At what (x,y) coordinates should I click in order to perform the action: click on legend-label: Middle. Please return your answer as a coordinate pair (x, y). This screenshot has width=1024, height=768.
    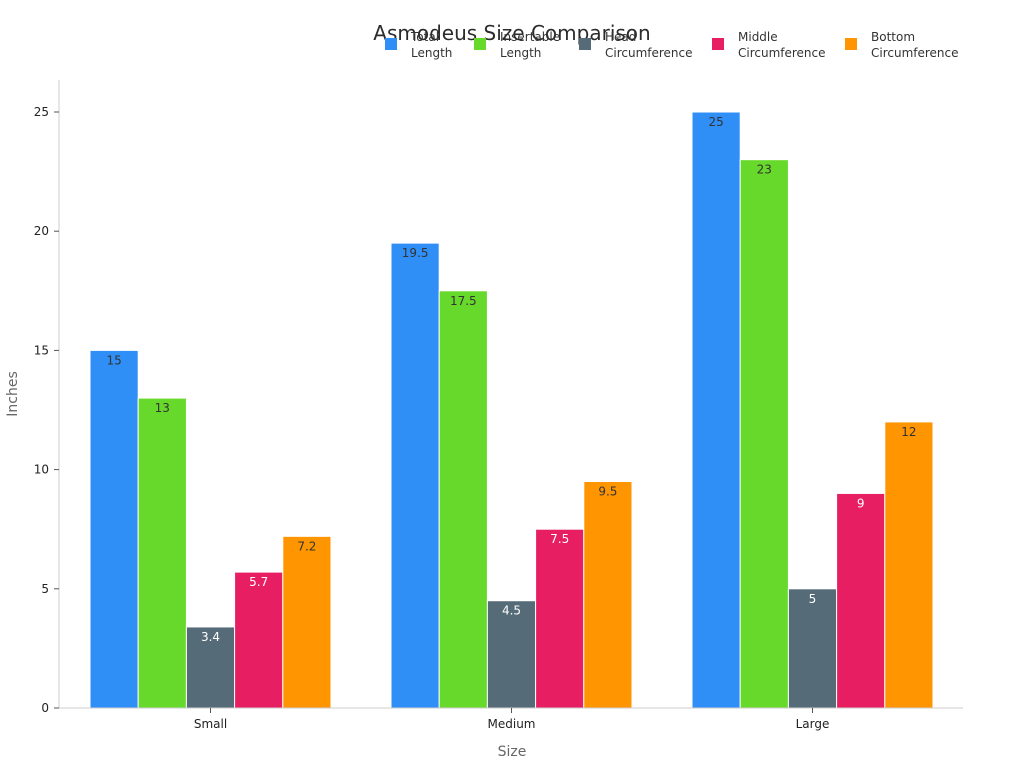
    Looking at the image, I should click on (758, 37).